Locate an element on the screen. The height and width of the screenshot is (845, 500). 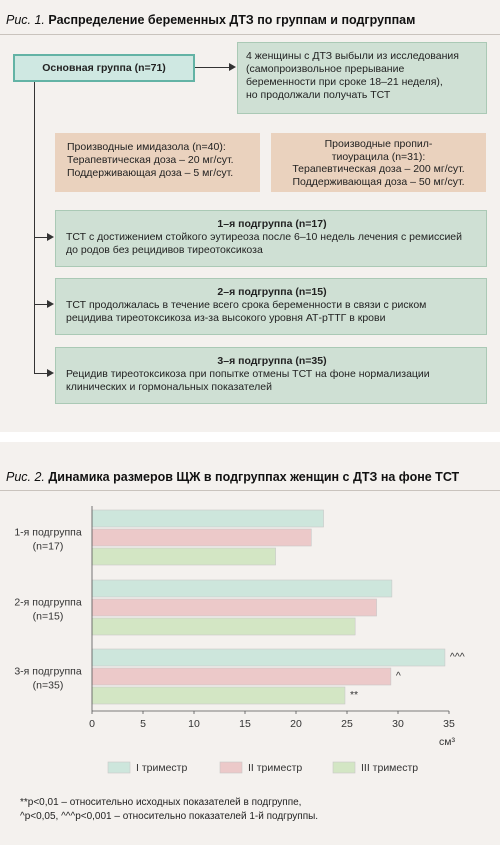
x-tick-label: 10 is located at coordinates (194, 724).